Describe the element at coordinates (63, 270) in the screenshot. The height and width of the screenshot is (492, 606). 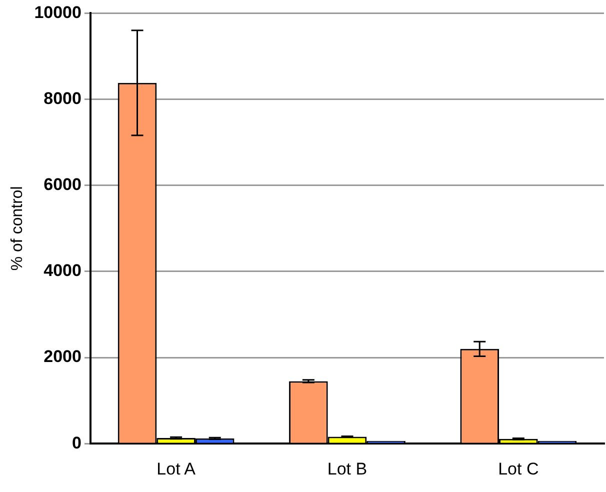
I see `y-tick-label: 4000` at that location.